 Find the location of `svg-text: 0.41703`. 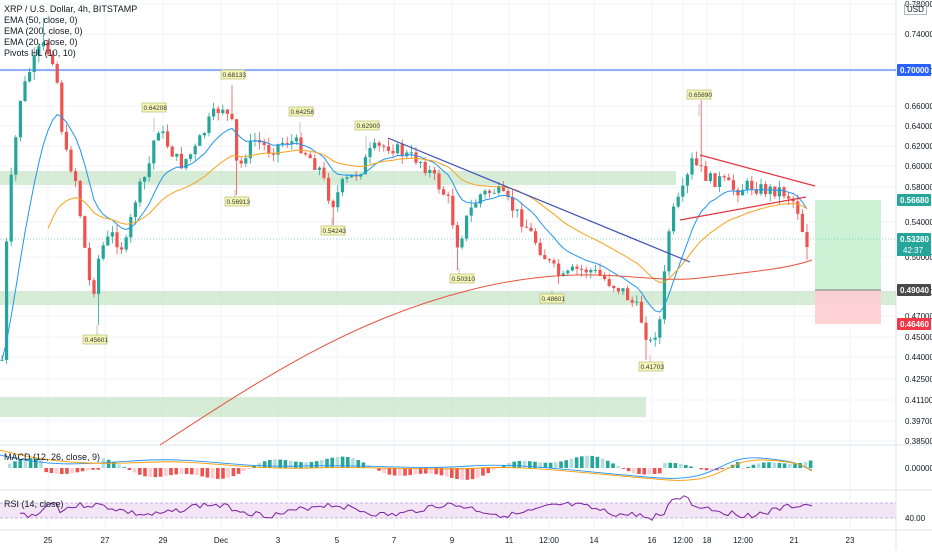

svg-text: 0.41703 is located at coordinates (653, 367).